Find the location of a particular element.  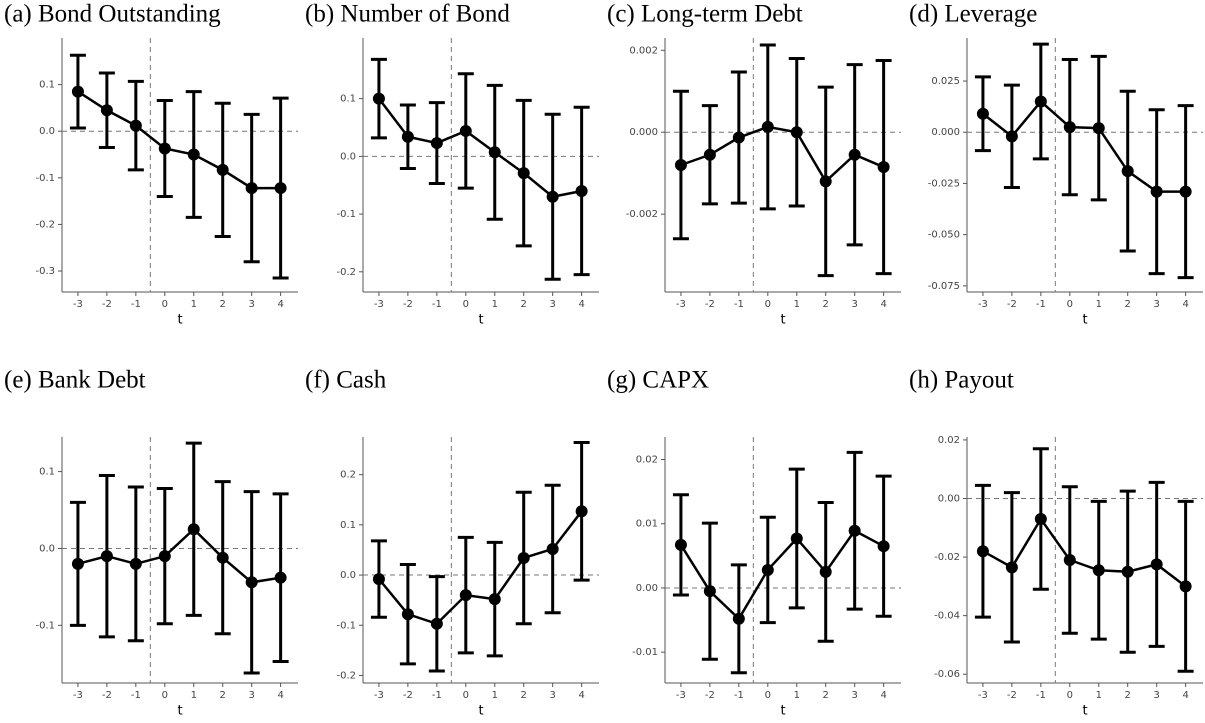

y-tick-label: 0.00 is located at coordinates (949, 499).